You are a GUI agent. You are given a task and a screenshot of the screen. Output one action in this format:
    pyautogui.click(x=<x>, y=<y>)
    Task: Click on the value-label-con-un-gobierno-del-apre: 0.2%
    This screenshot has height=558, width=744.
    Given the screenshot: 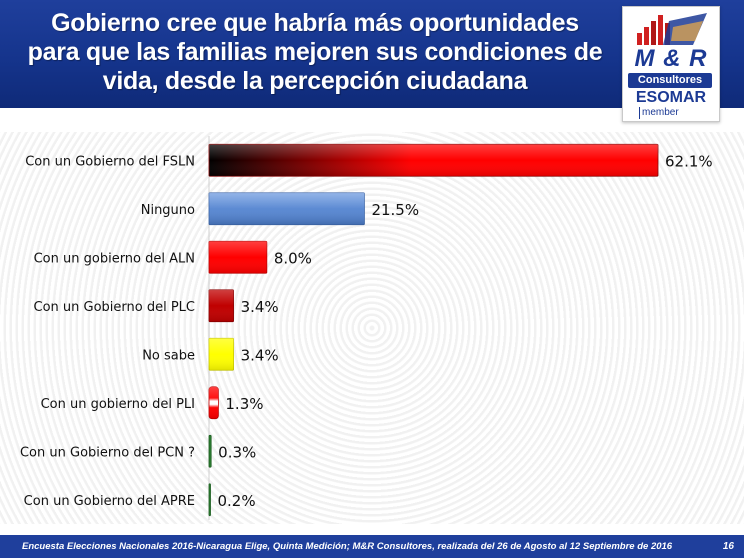 What is the action you would take?
    pyautogui.click(x=237, y=501)
    